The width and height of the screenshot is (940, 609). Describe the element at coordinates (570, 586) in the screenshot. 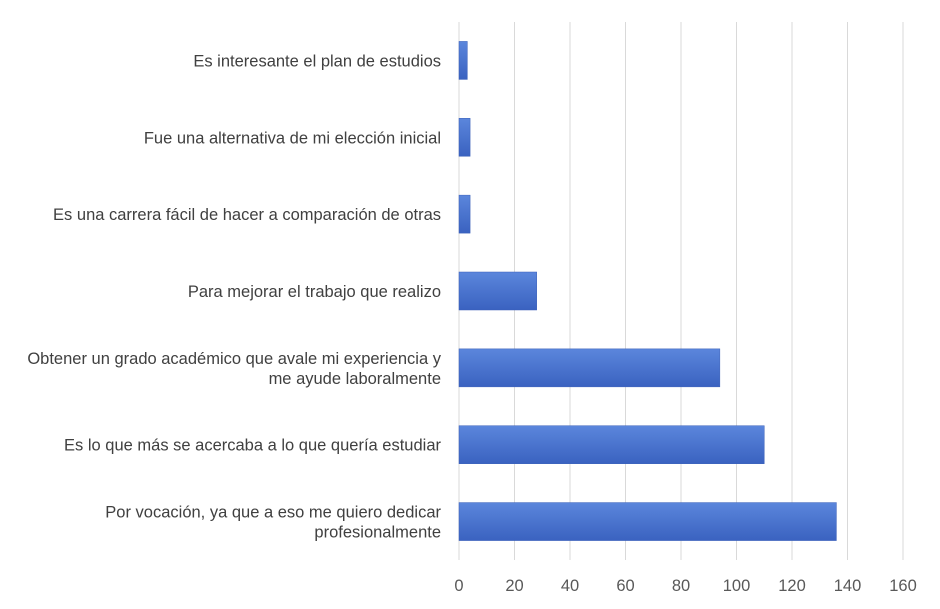

I see `x-tick-label: 40` at that location.